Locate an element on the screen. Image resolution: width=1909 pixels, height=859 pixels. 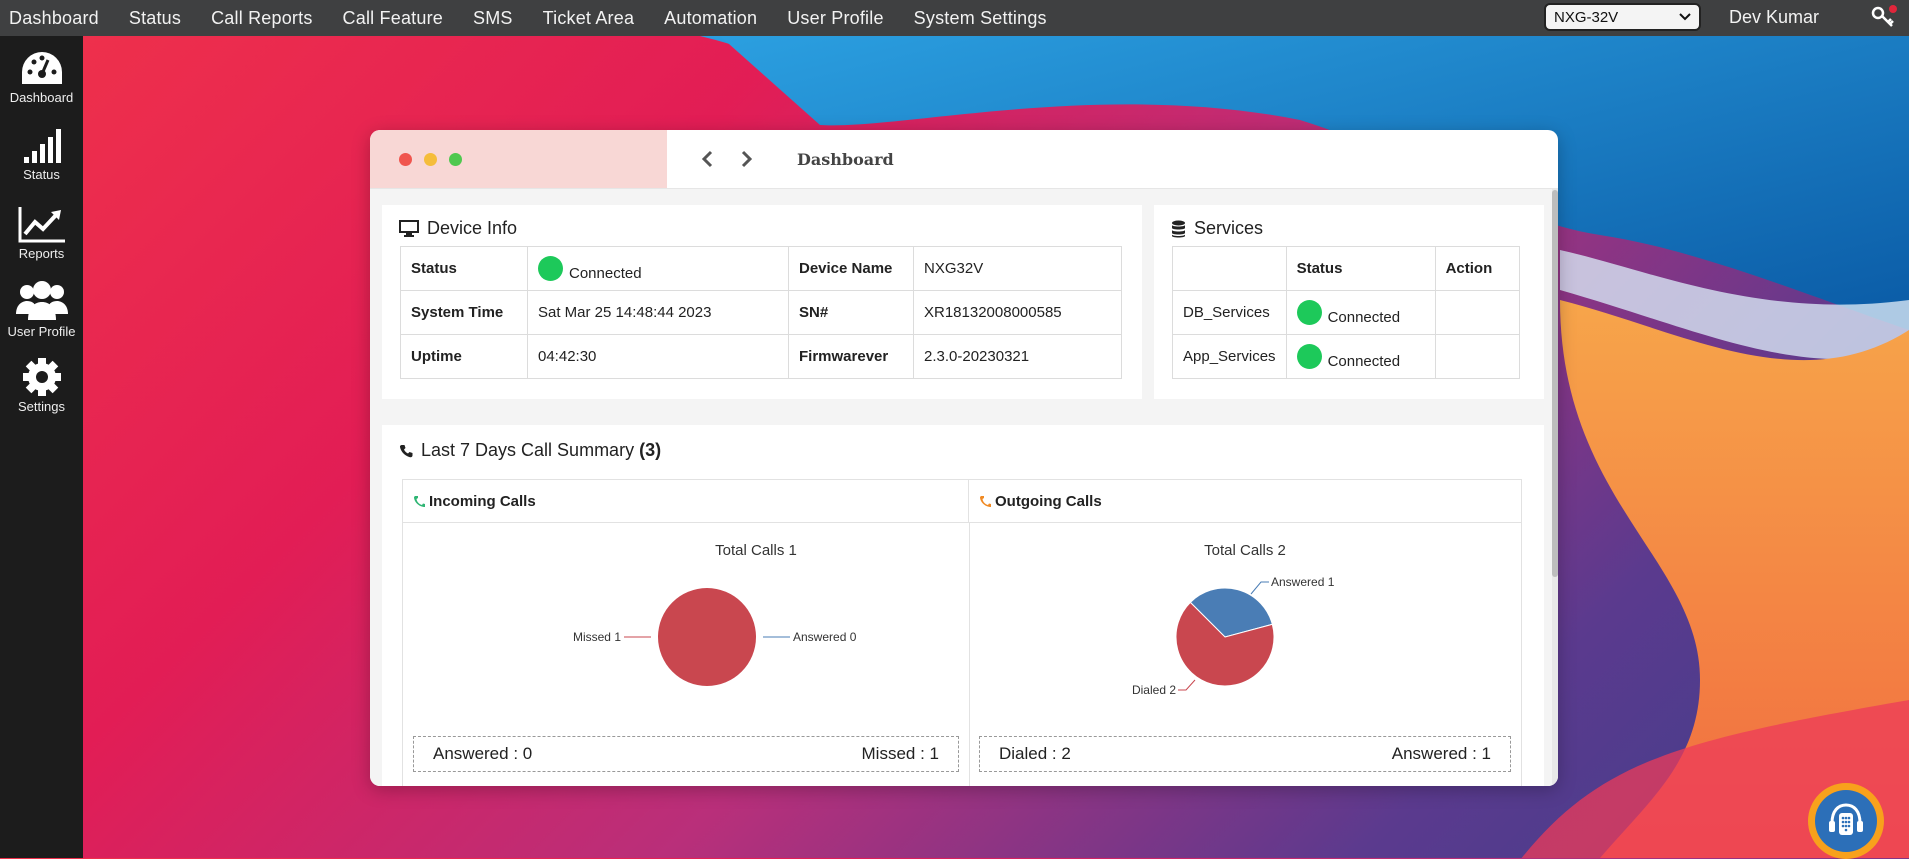
column-divider is located at coordinates (969, 654).